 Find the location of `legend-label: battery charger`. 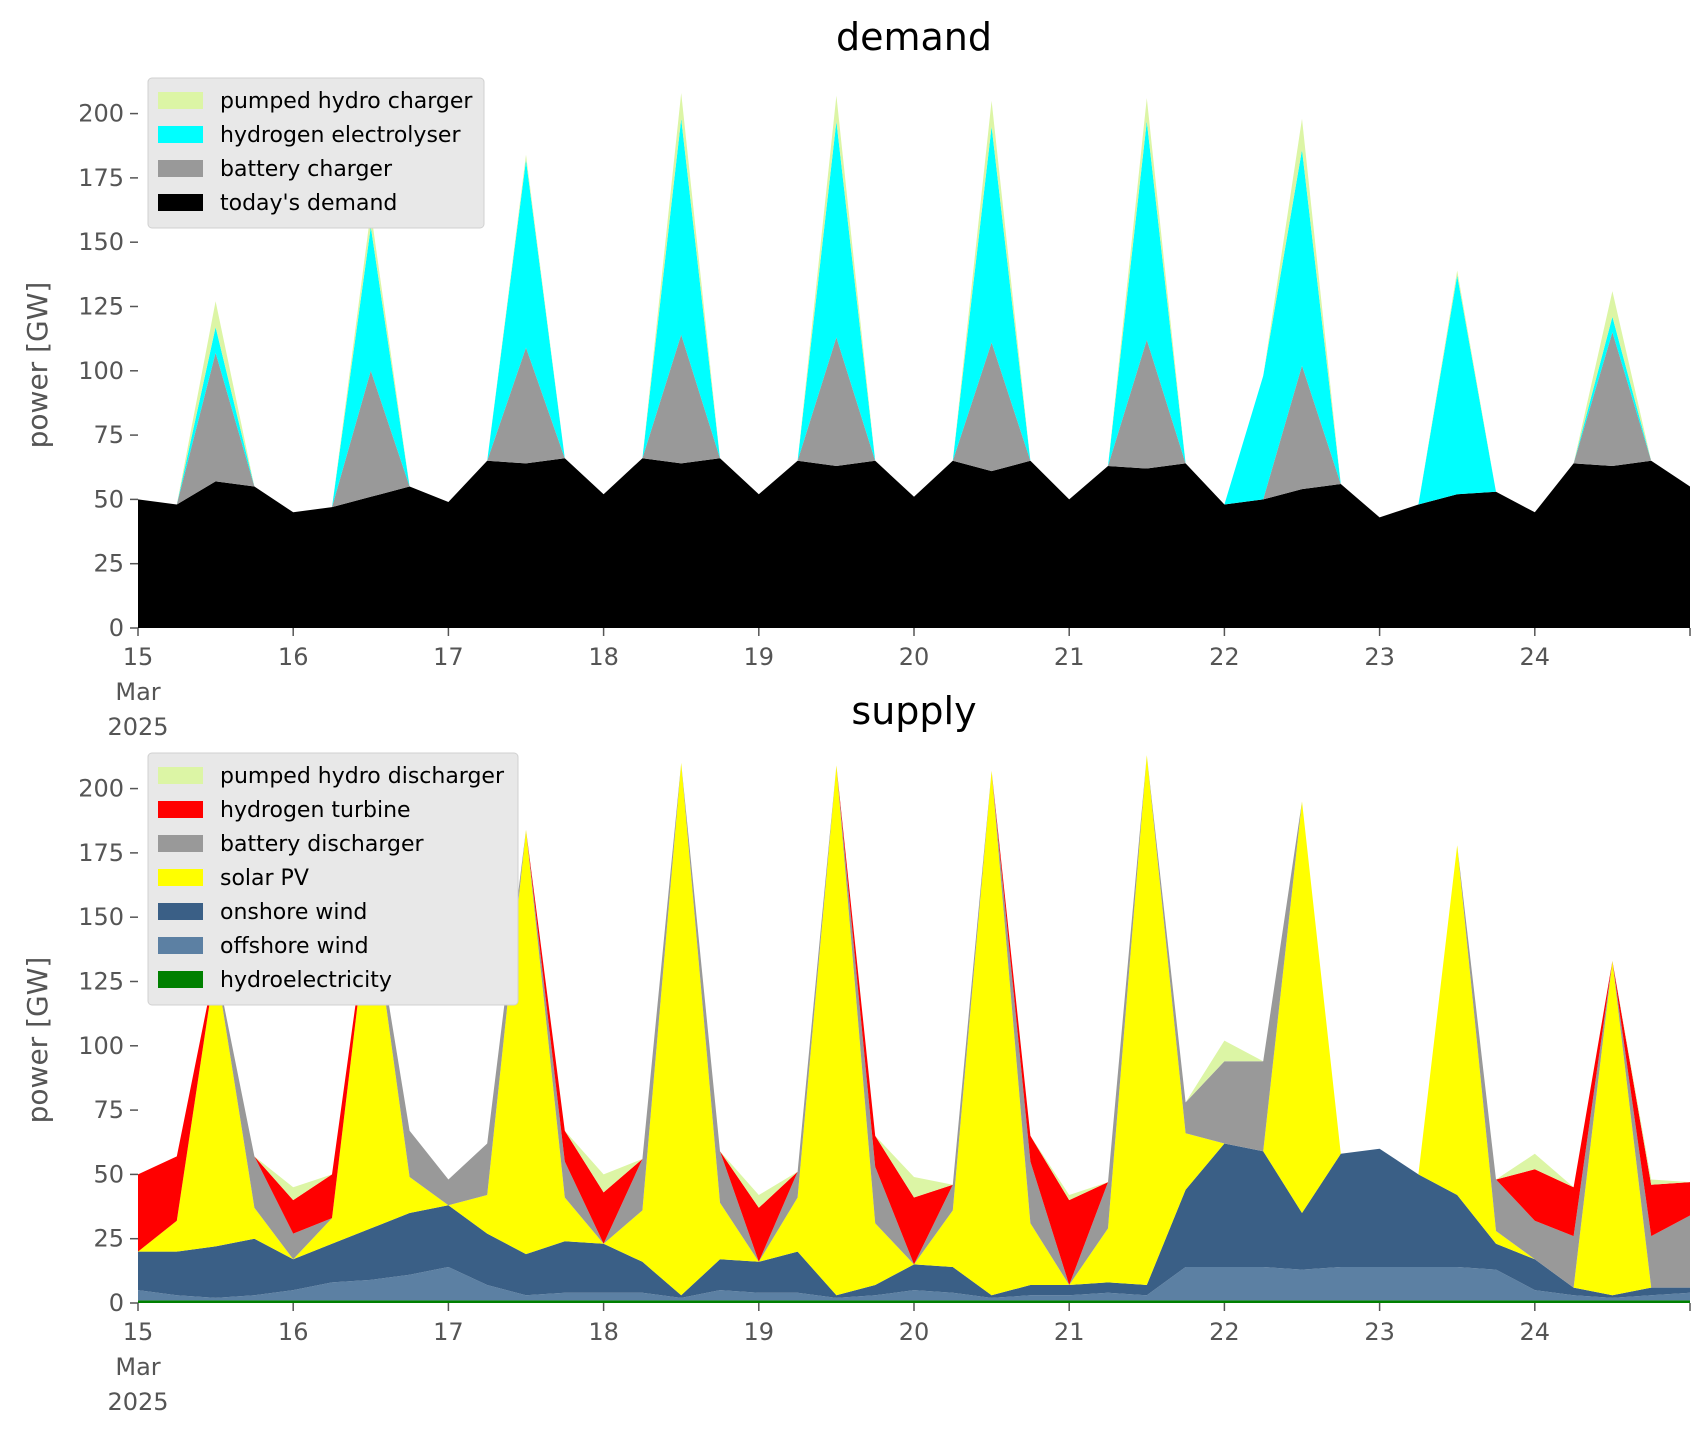

legend-label: battery charger is located at coordinates (306, 169).